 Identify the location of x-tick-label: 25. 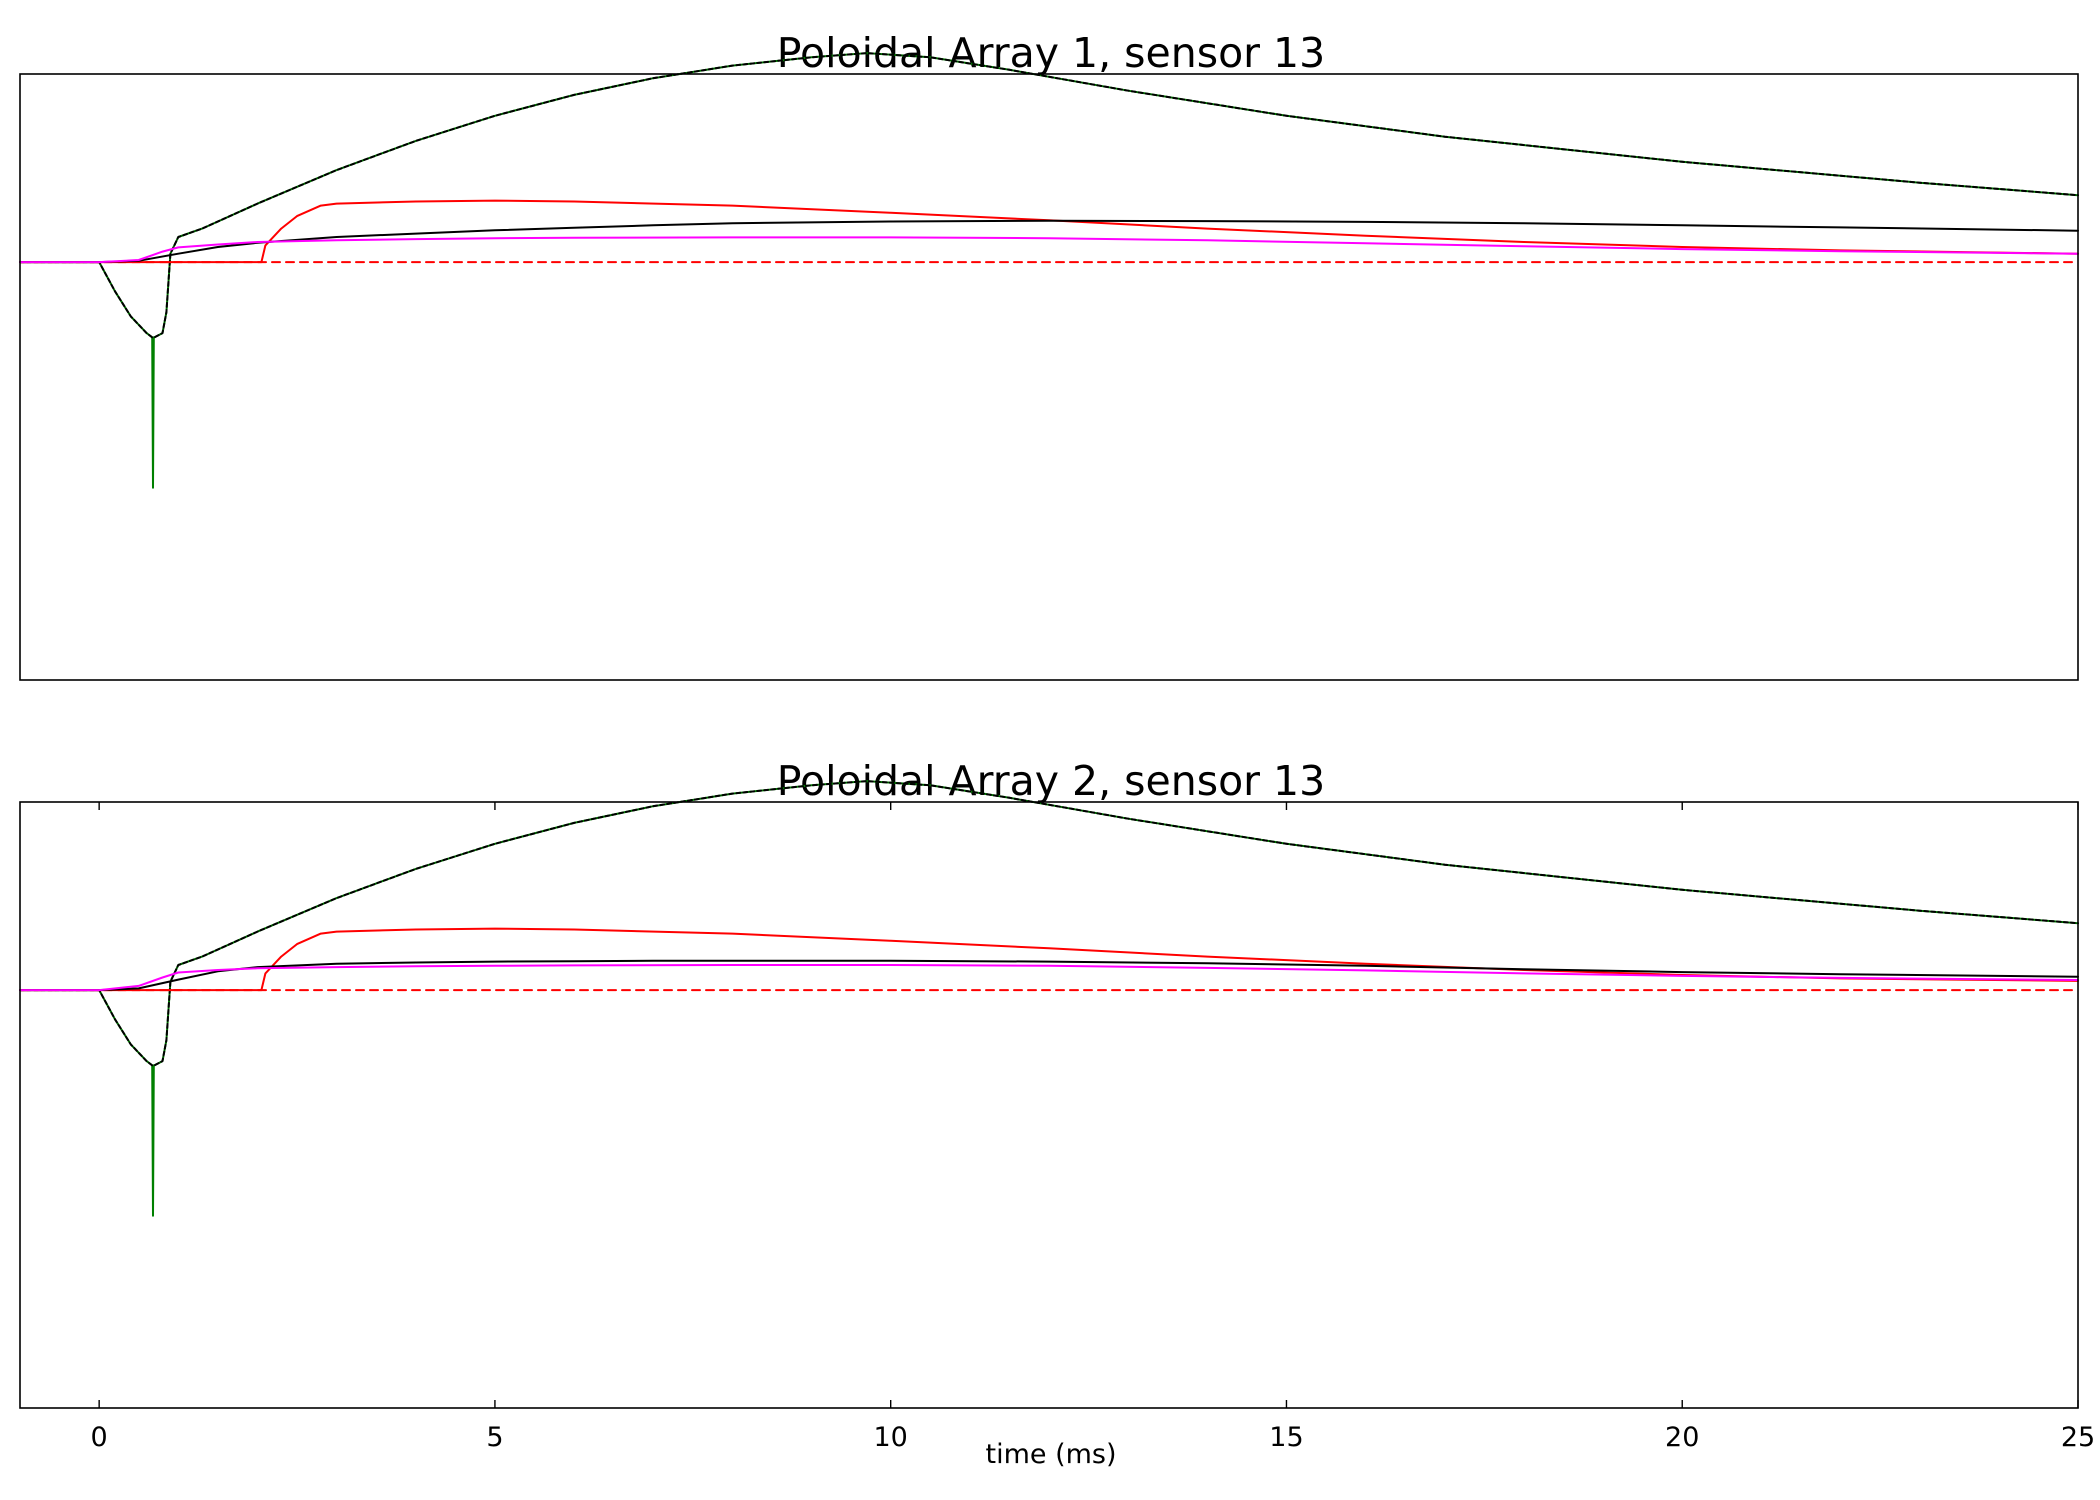
(2078, 1437).